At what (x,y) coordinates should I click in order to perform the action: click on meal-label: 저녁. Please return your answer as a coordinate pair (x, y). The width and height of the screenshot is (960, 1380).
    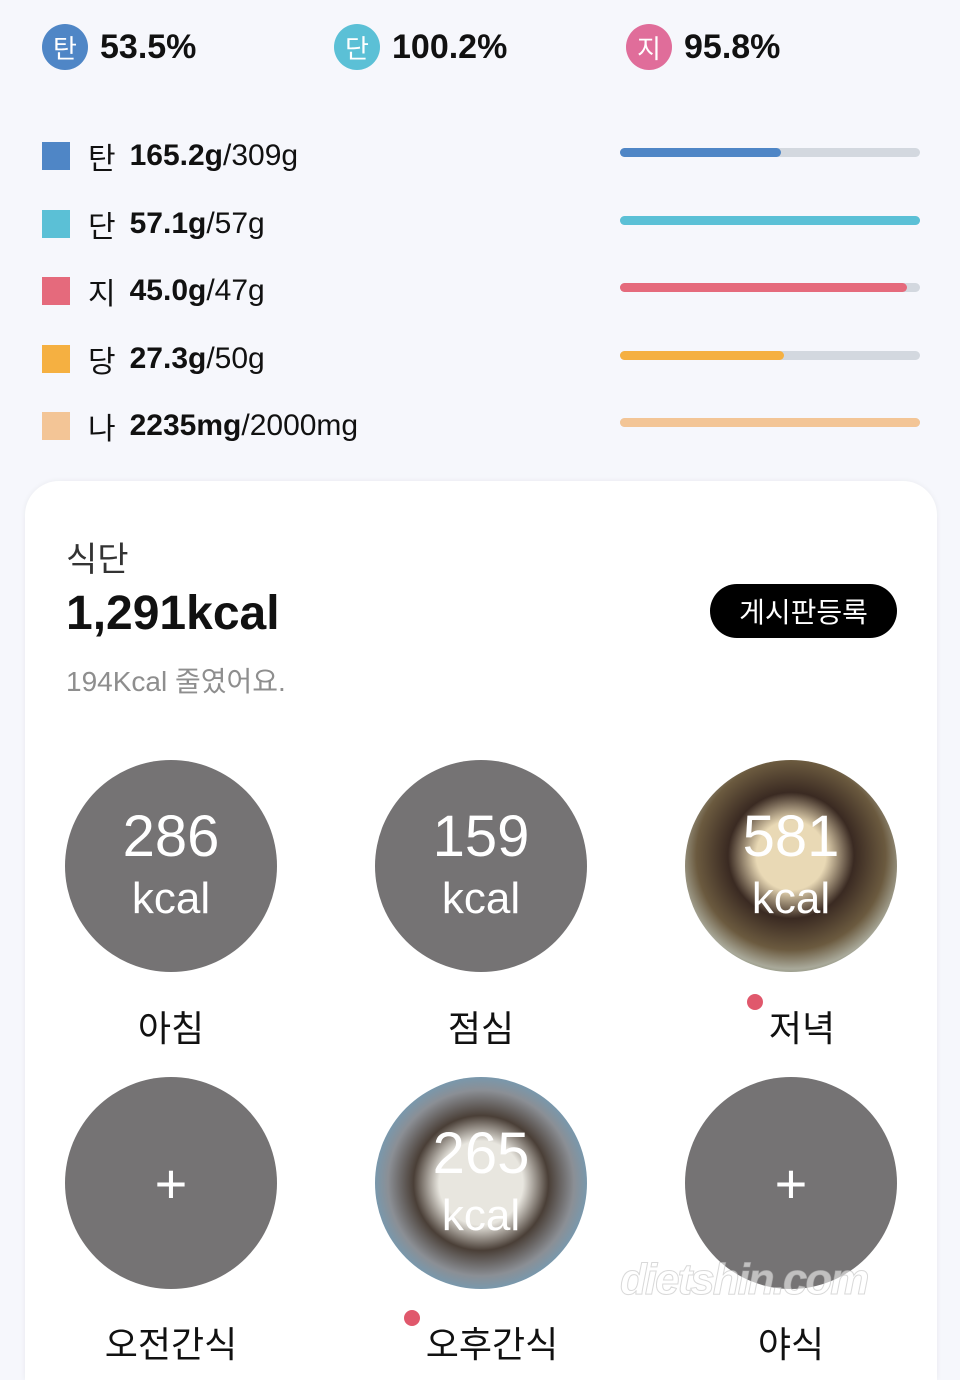
    Looking at the image, I should click on (791, 1023).